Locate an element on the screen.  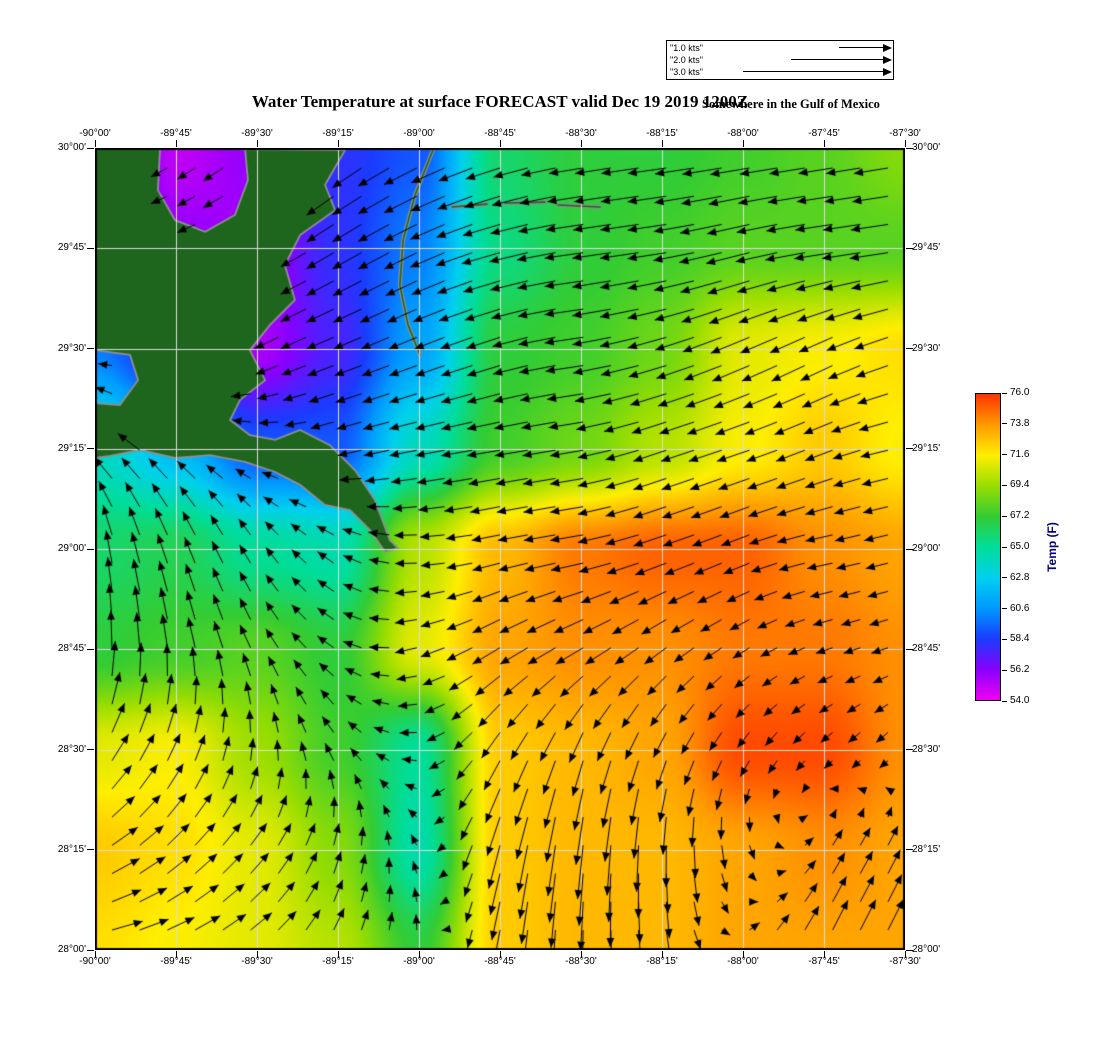
colorbar-tick-label: 67.2 is located at coordinates (1020, 516).